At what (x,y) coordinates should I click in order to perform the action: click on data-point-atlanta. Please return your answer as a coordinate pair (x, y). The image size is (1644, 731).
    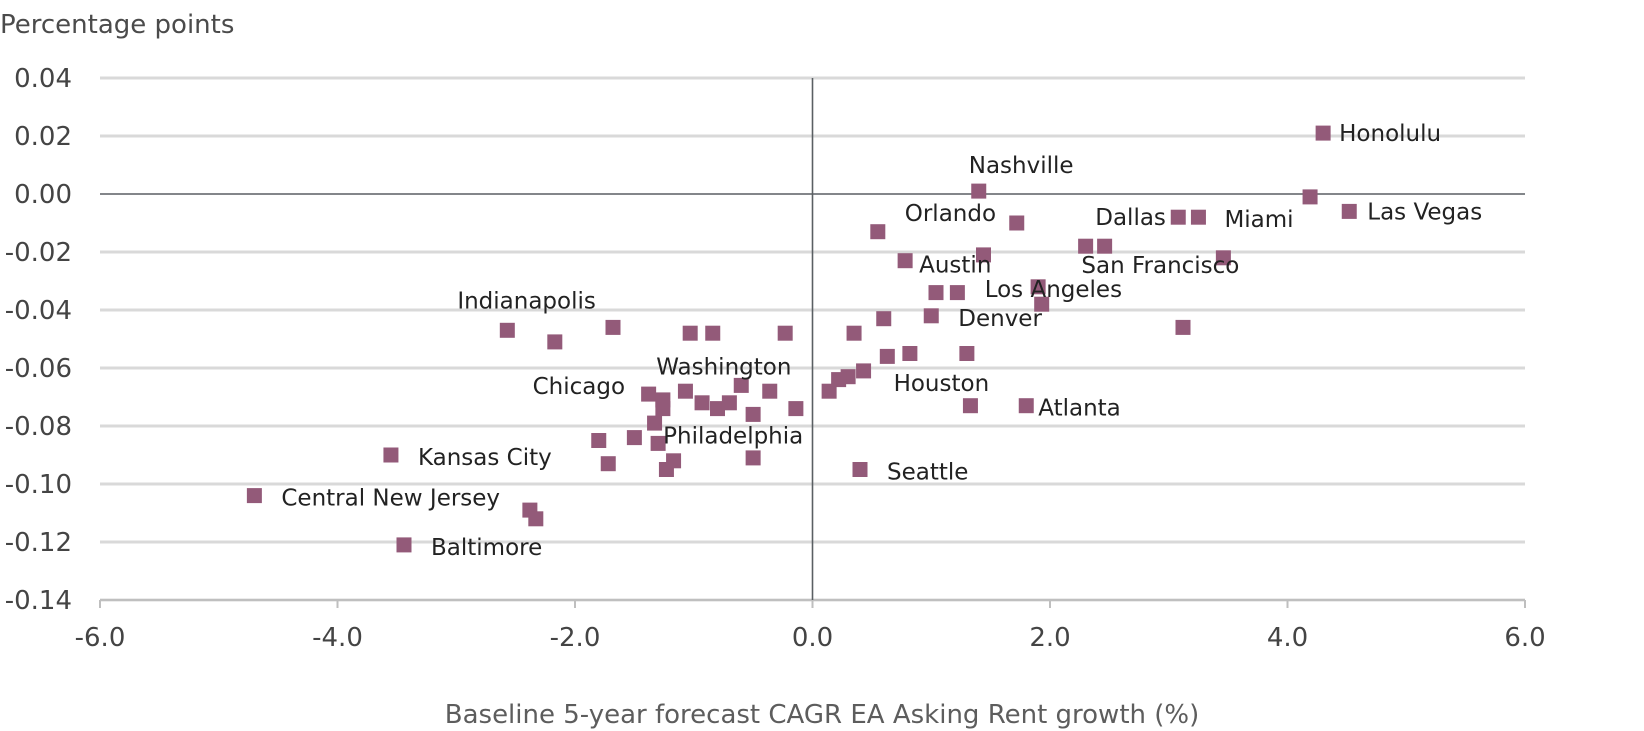
    Looking at the image, I should click on (1026, 406).